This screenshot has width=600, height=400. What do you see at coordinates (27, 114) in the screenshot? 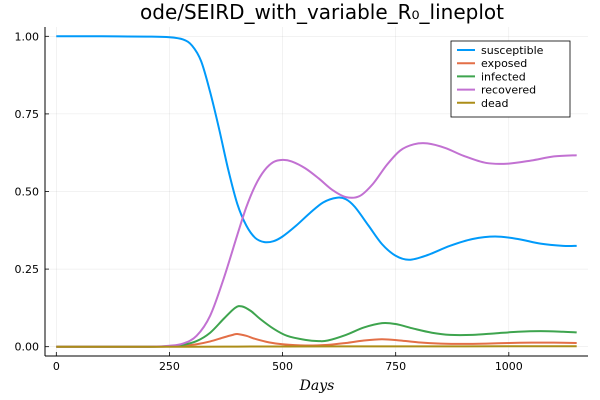
I see `y-tick-label: 0.75` at bounding box center [27, 114].